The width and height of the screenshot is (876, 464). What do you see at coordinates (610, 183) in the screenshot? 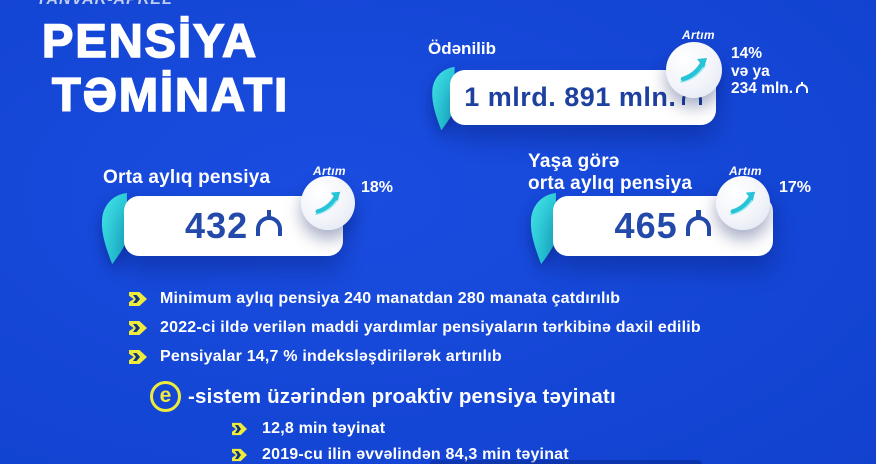
I see `stat-age-pension-label-line2: orta aylıq pensiya` at bounding box center [610, 183].